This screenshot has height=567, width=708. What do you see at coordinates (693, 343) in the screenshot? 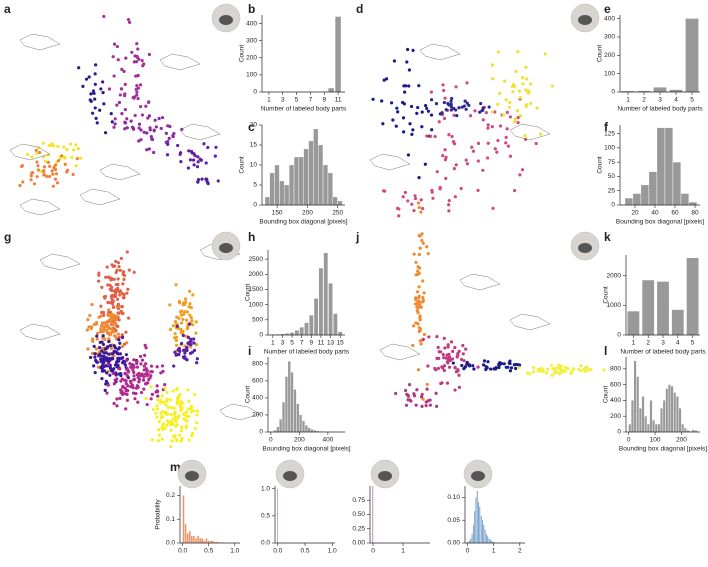
I see `x-tick-label: 5` at bounding box center [693, 343].